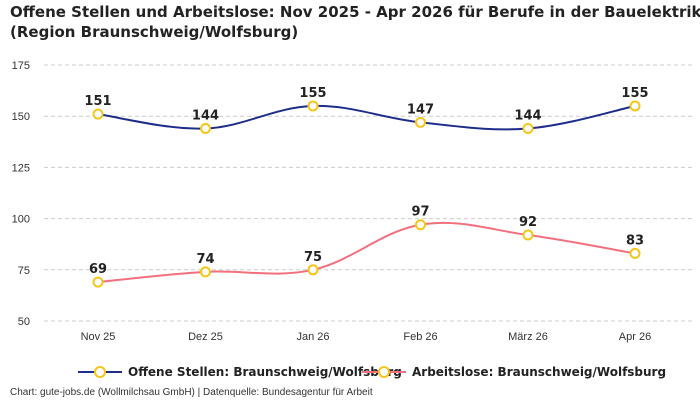 The height and width of the screenshot is (400, 700). I want to click on y-tick-label-175: 175, so click(21, 66).